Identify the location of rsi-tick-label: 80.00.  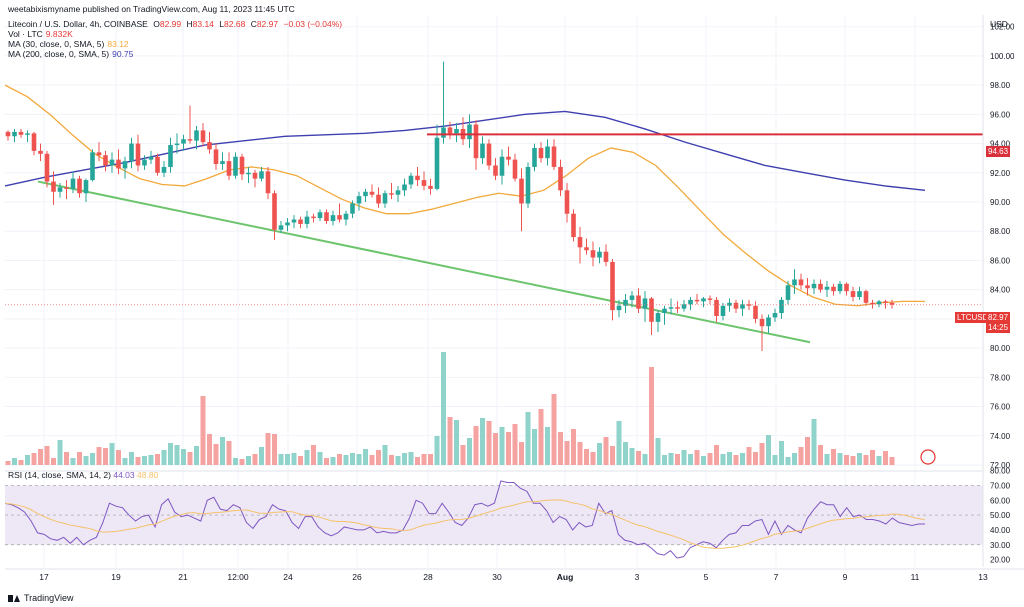
(1000, 471).